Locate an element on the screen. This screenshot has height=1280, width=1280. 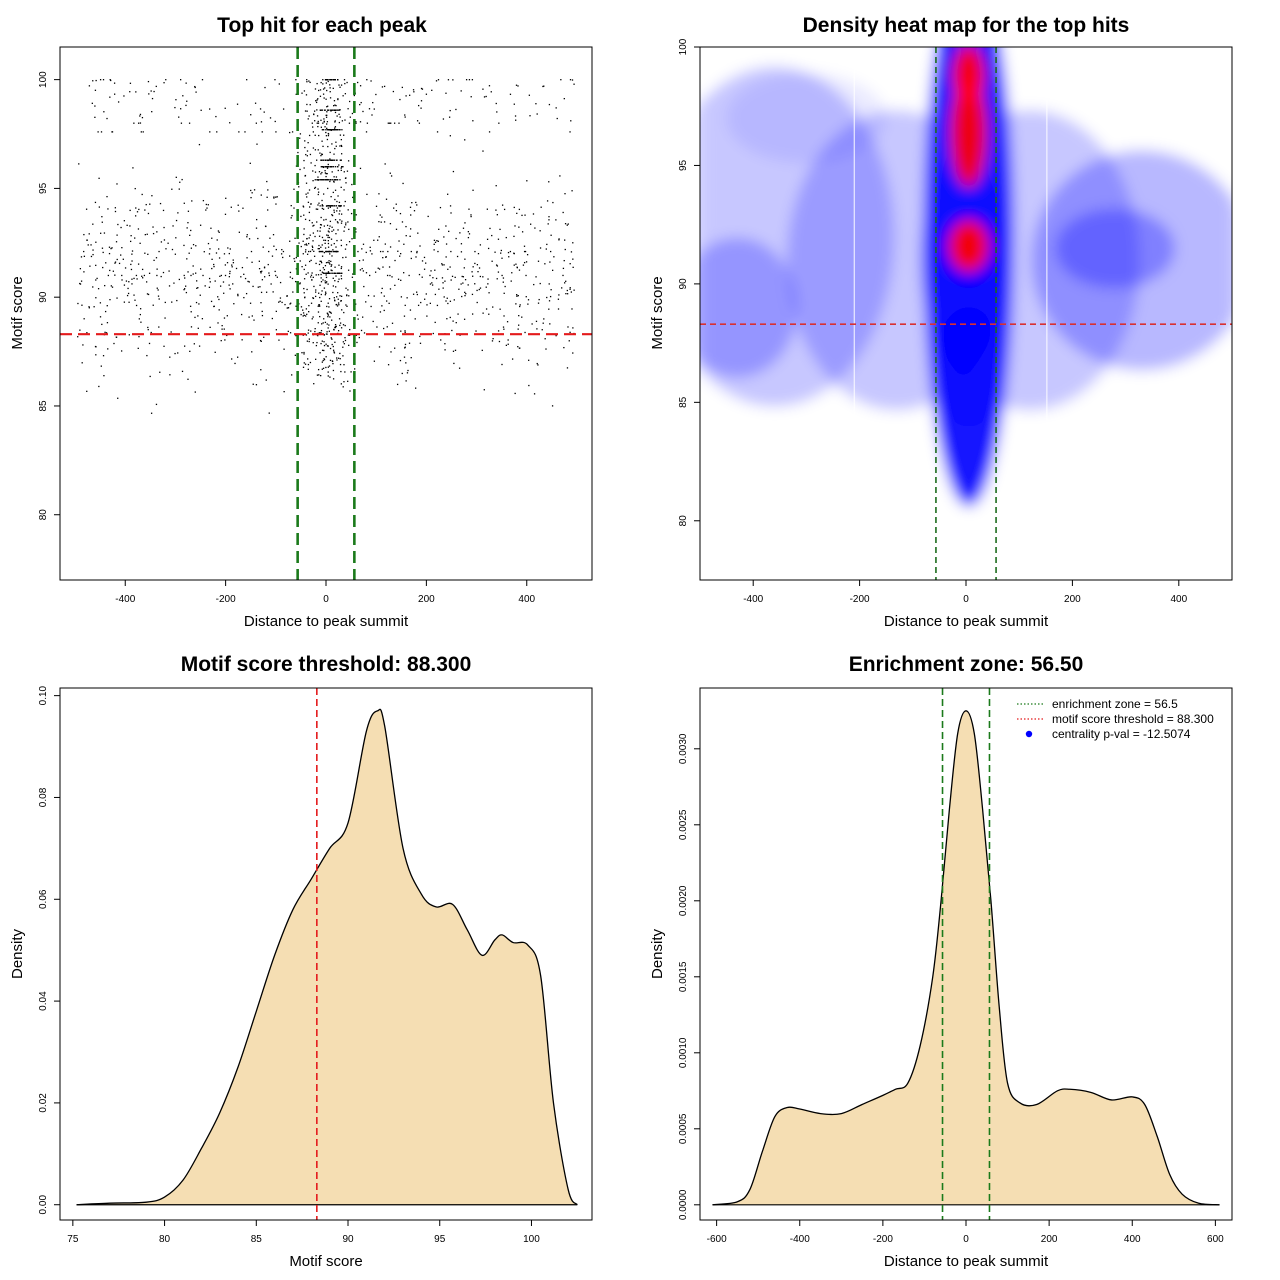
score-density-x-tick-label: 100 is located at coordinates (531, 1239).